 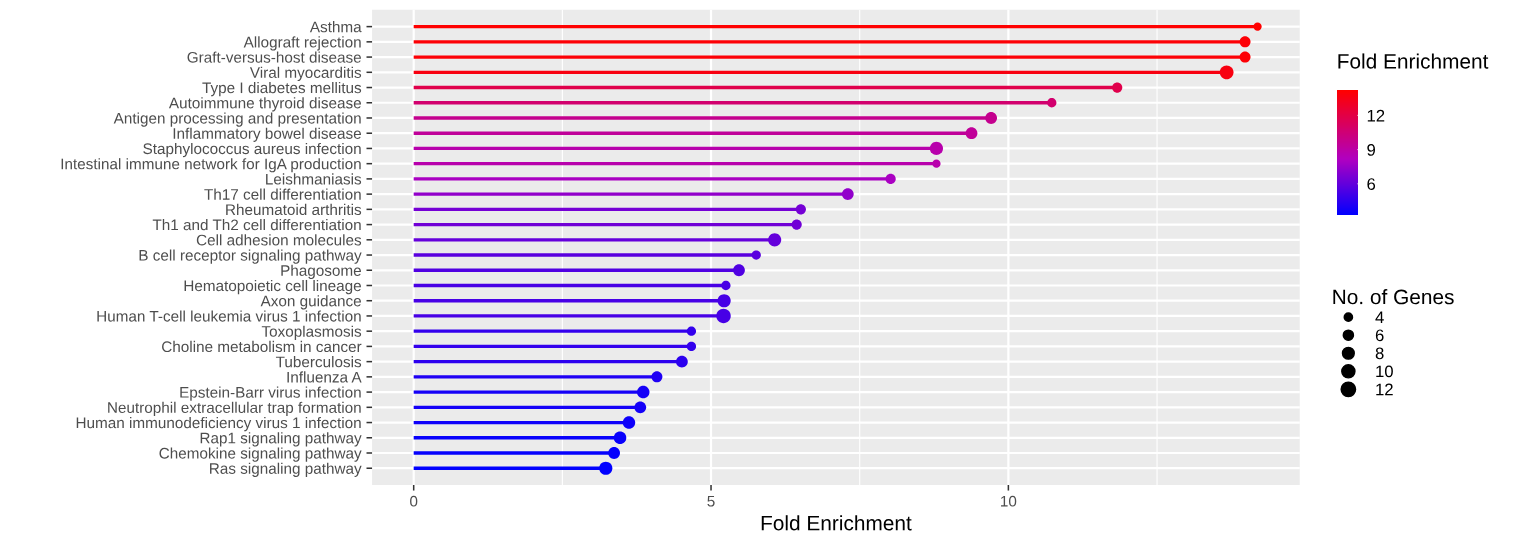 What do you see at coordinates (1009, 501) in the screenshot?
I see `x-tick-label: 10` at bounding box center [1009, 501].